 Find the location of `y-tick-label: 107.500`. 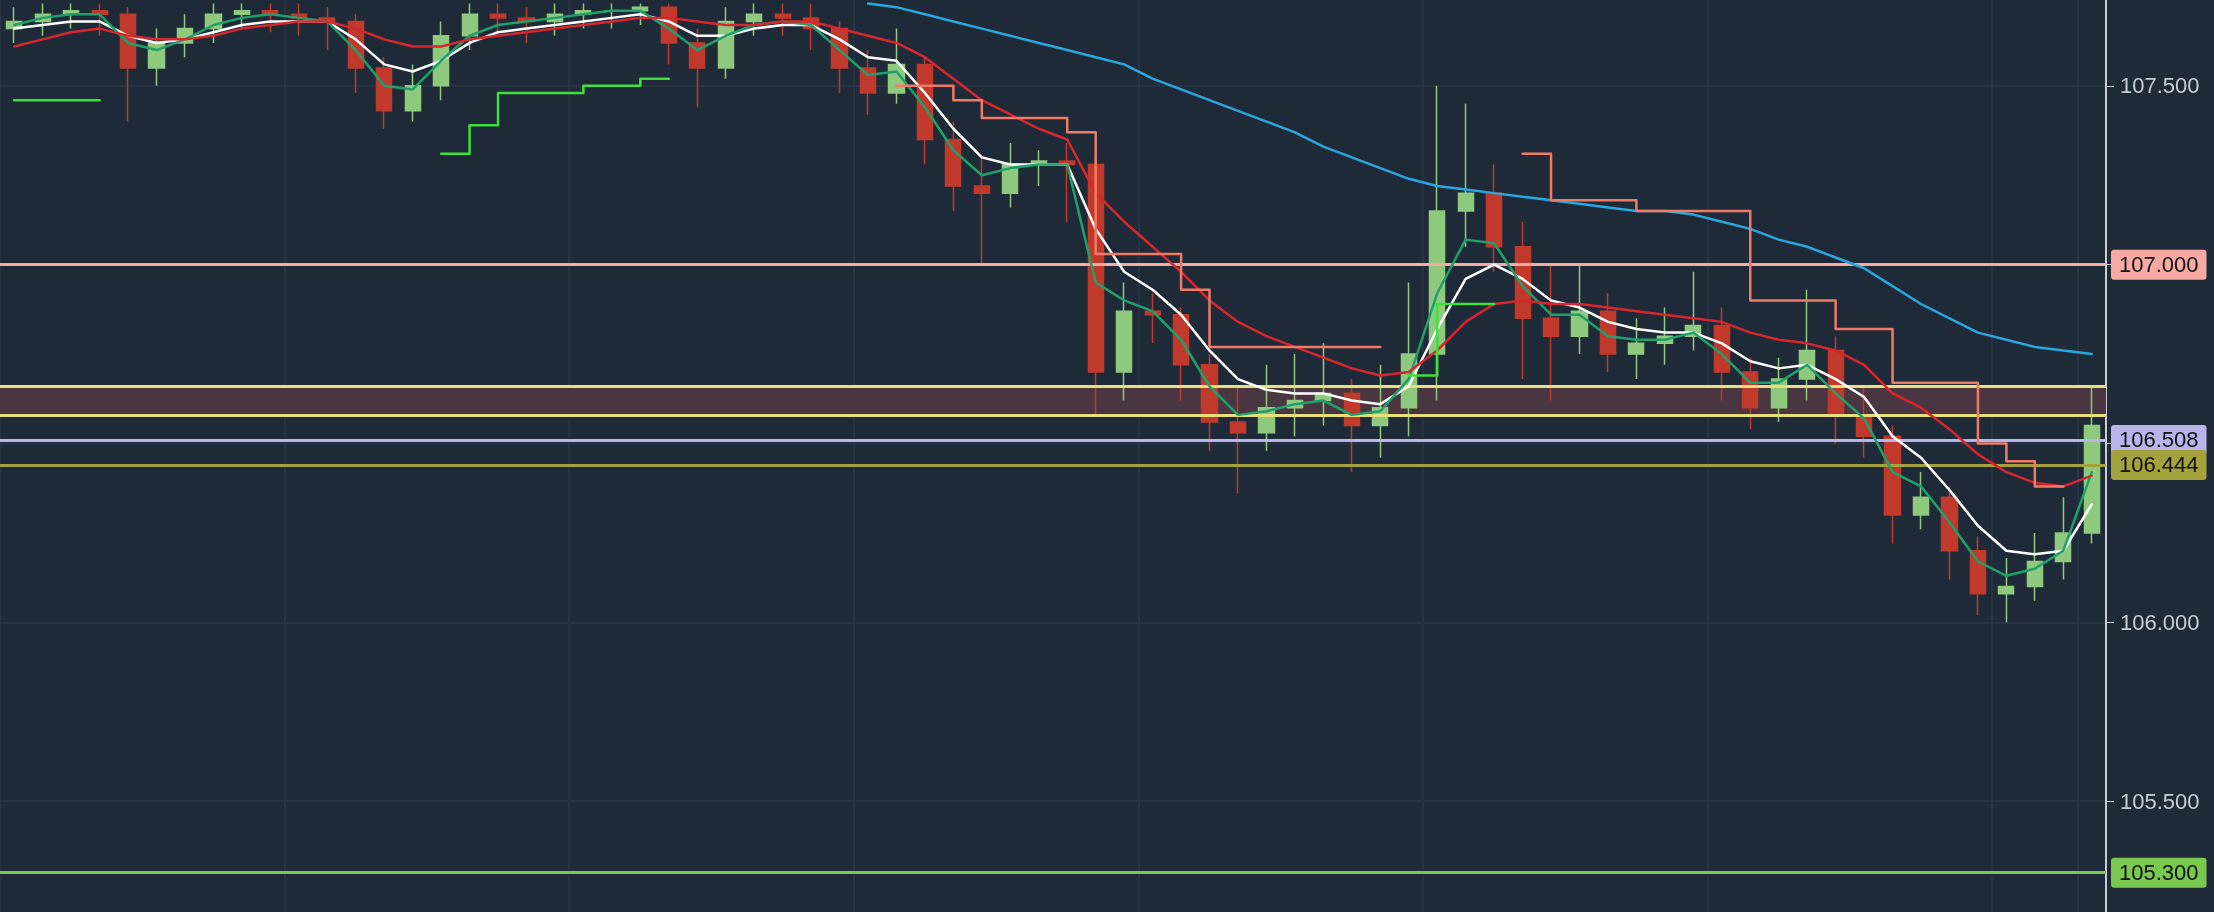

y-tick-label: 107.500 is located at coordinates (2160, 86).